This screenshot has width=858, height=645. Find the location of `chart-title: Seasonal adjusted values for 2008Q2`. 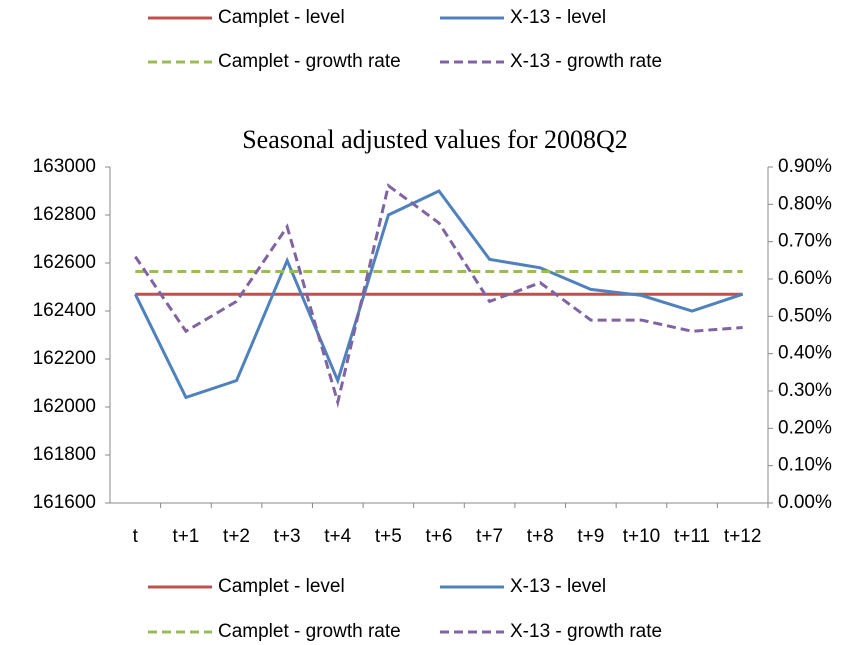

chart-title: Seasonal adjusted values for 2008Q2 is located at coordinates (435, 139).